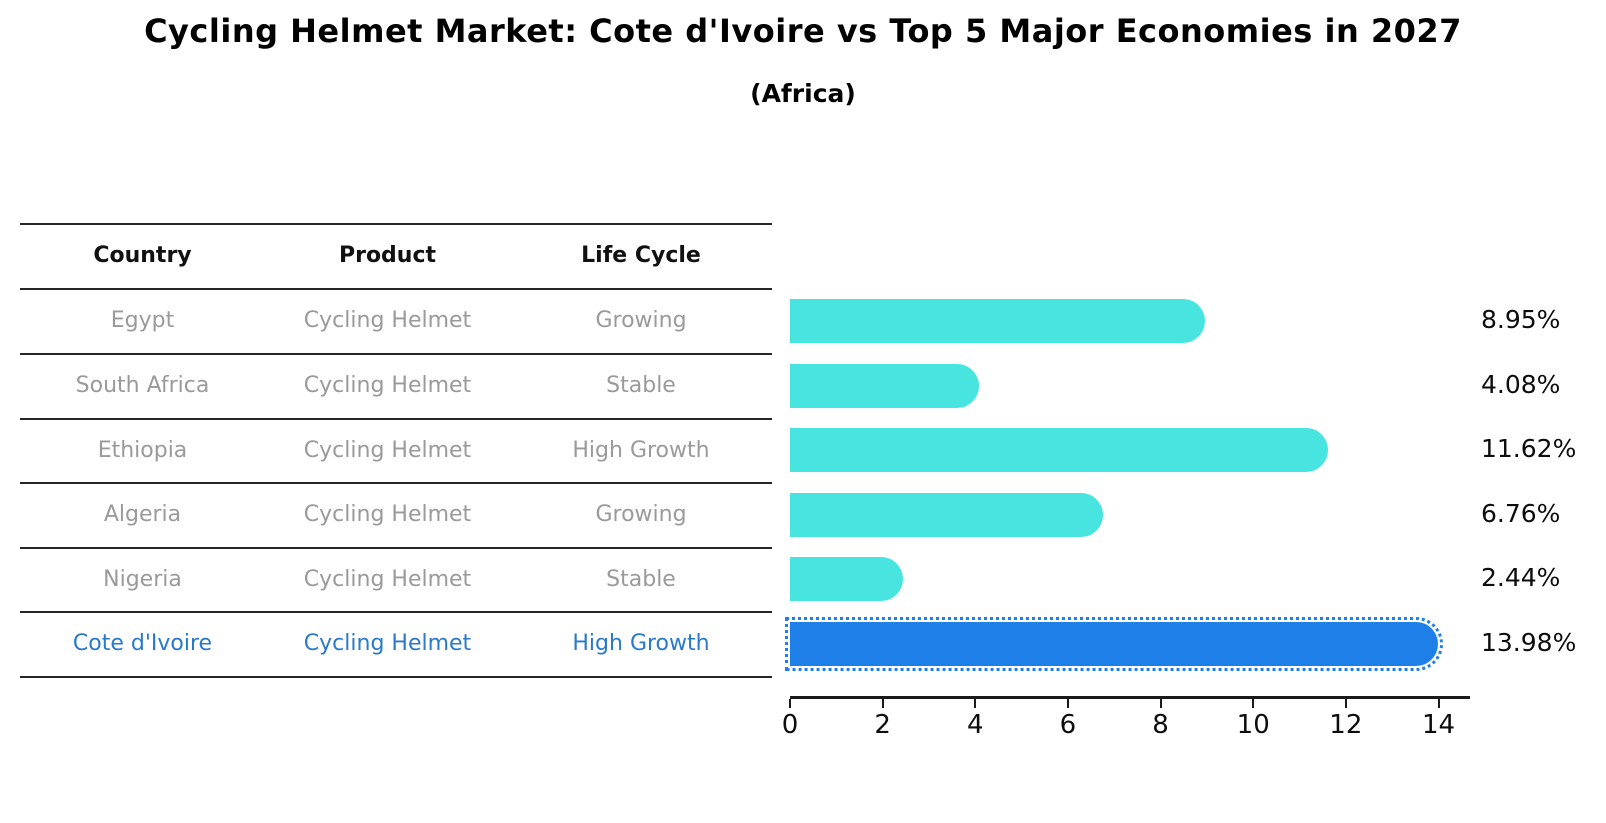  I want to click on table-row-algeria: Algeria Cycling Helmet Growing, so click(396, 514).